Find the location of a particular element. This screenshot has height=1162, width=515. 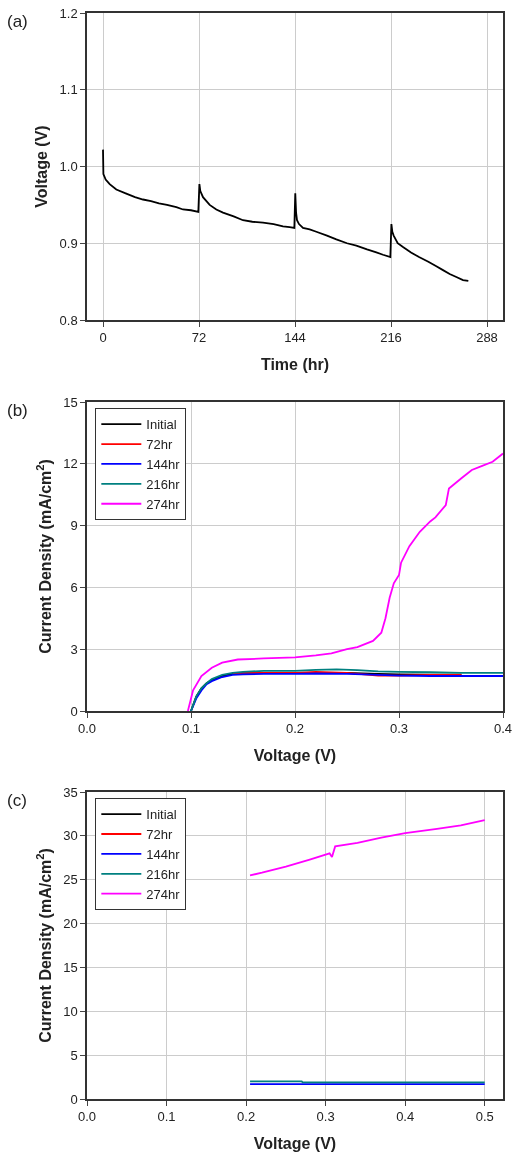

y-tick-label: 1.1 is located at coordinates (68, 90).